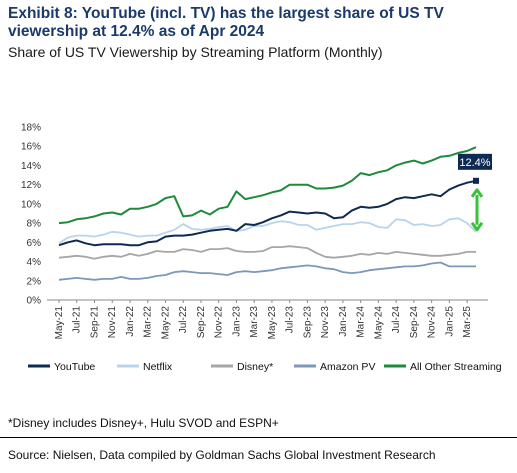  I want to click on legend-label-netflix: Netflix, so click(158, 367).